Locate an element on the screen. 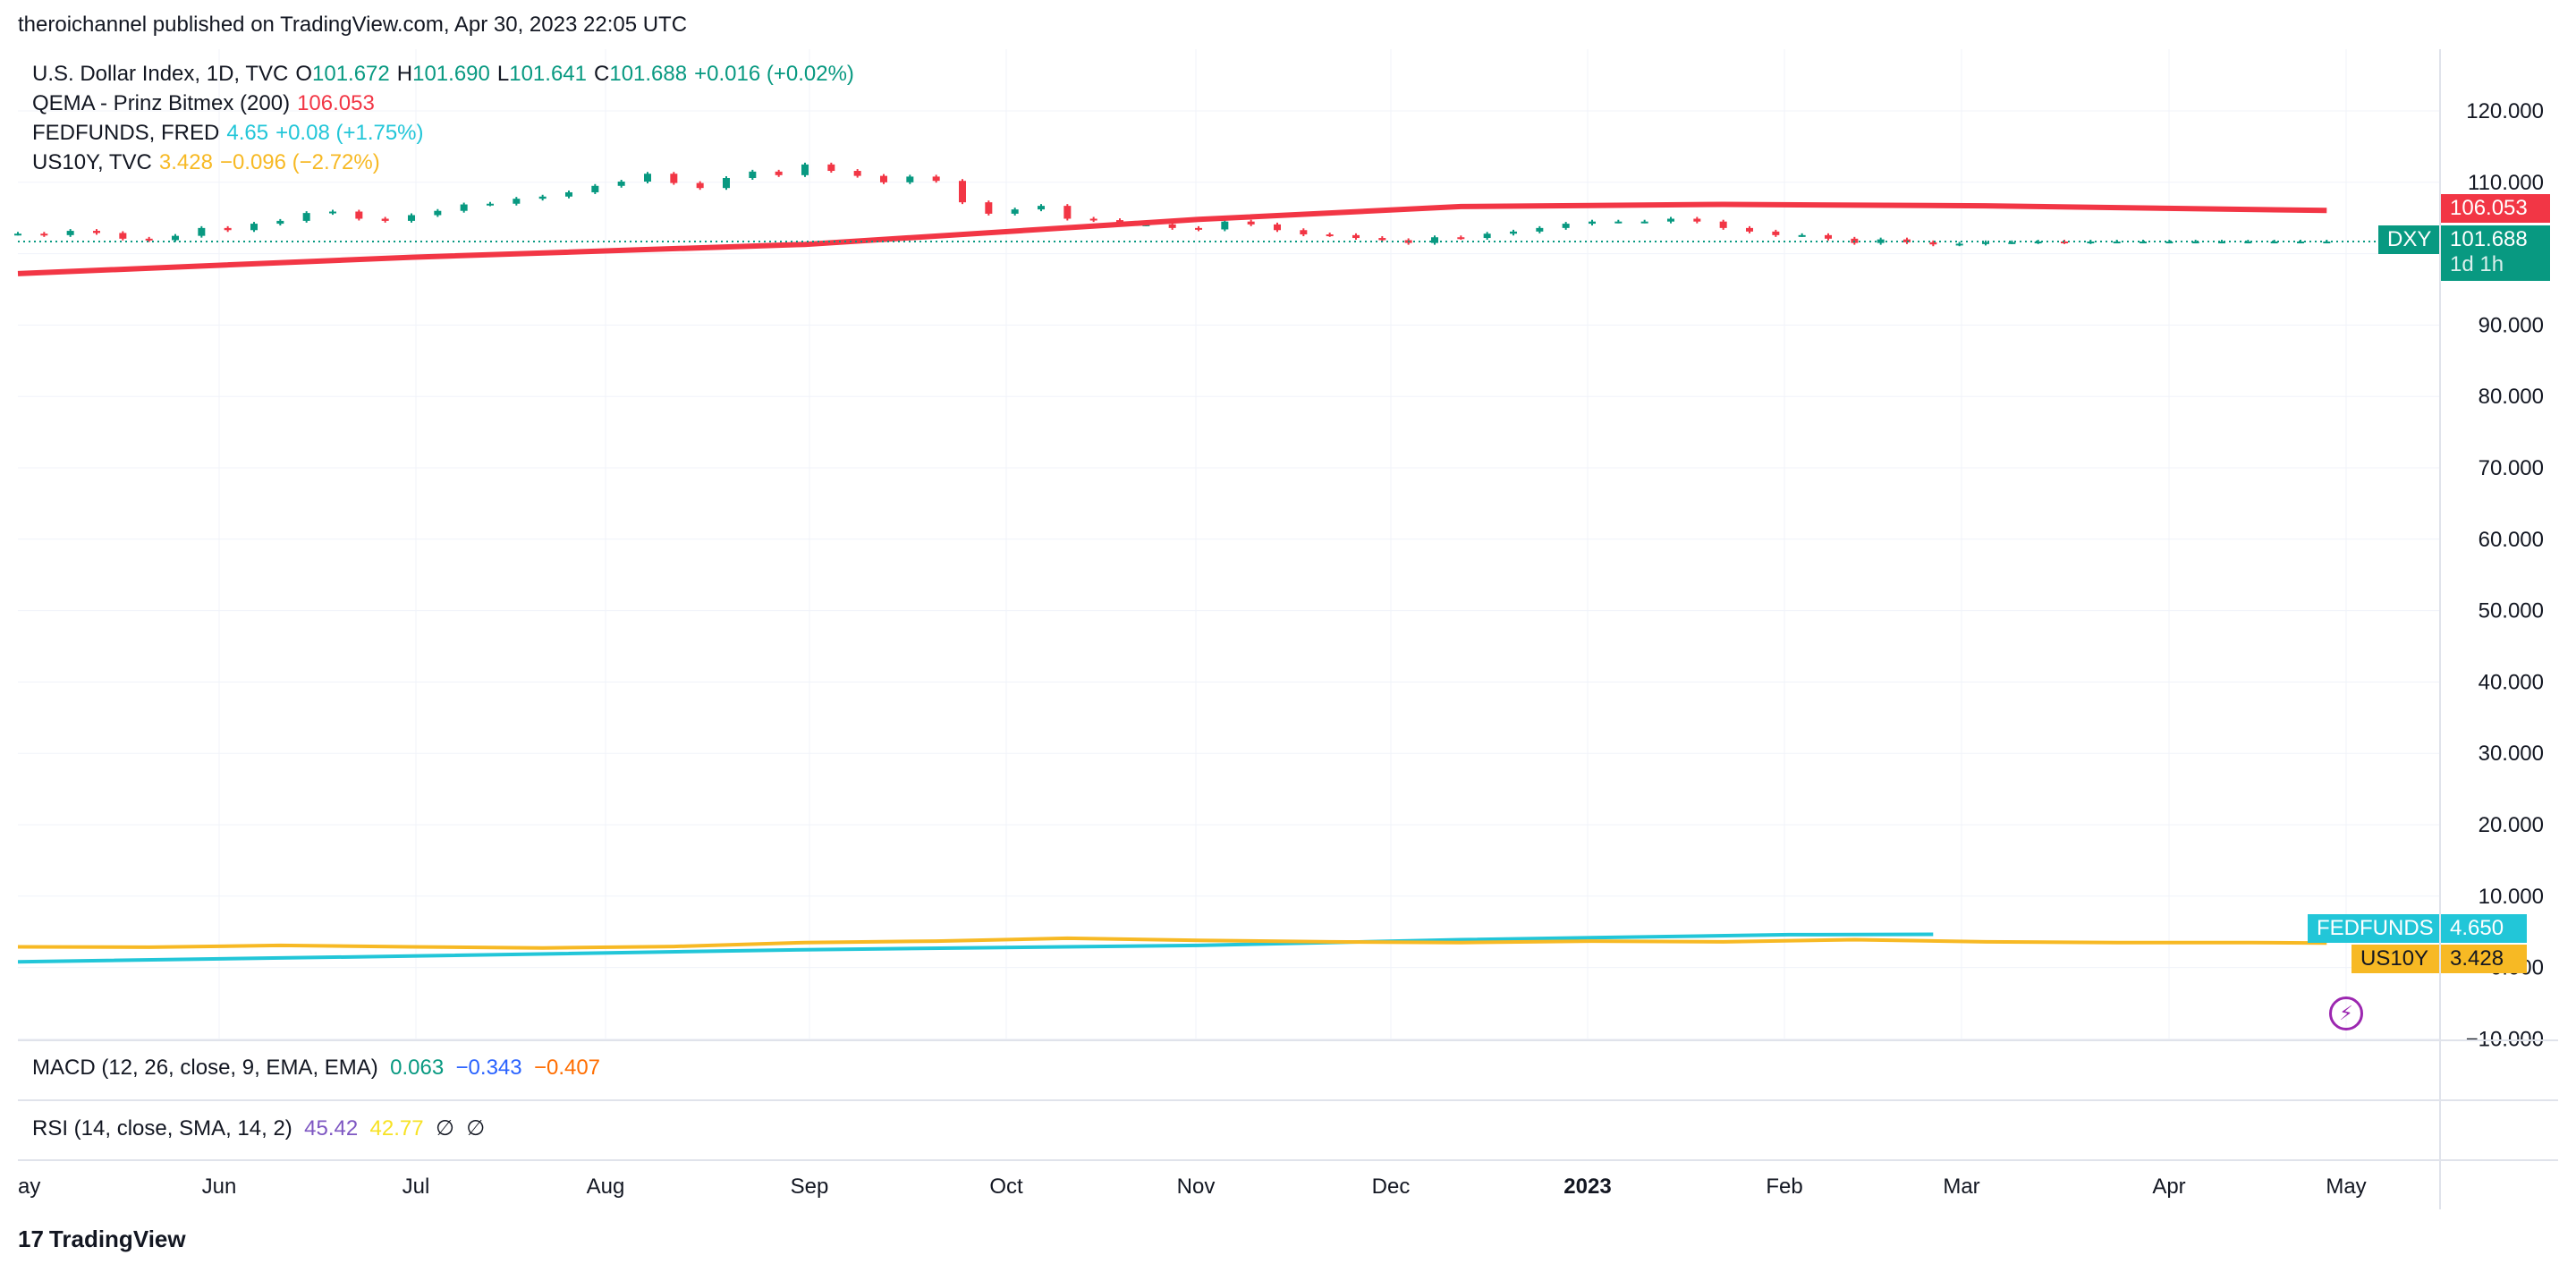 Image resolution: width=2576 pixels, height=1272 pixels. legend-fedfunds: FEDFUNDS, FRED 4.65 +0.08 (+1.75%) is located at coordinates (231, 133).